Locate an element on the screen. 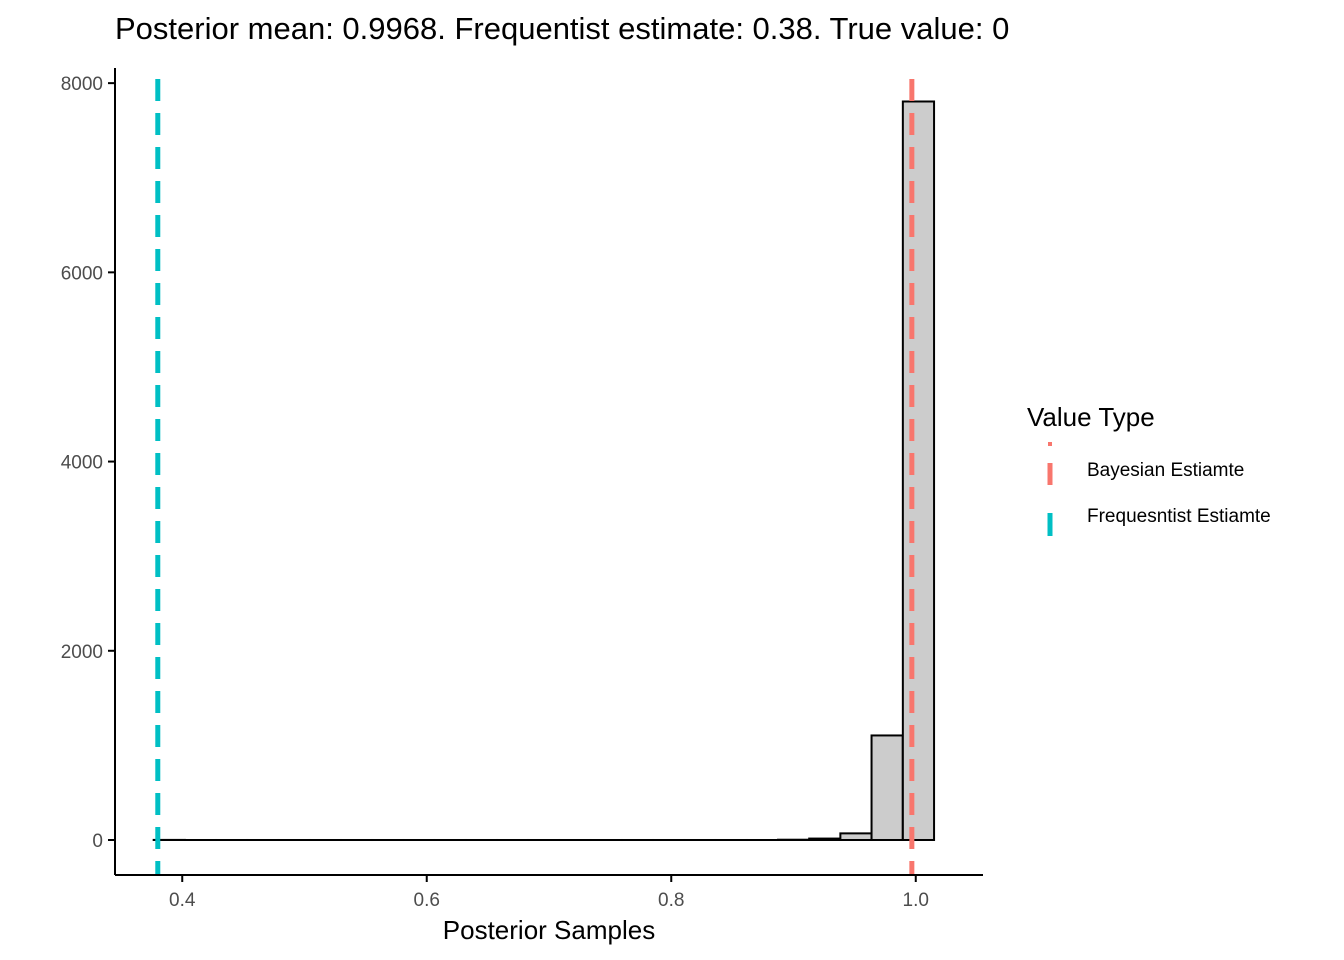 This screenshot has height=960, width=1344. x-tick-label: 1.0 is located at coordinates (916, 900).